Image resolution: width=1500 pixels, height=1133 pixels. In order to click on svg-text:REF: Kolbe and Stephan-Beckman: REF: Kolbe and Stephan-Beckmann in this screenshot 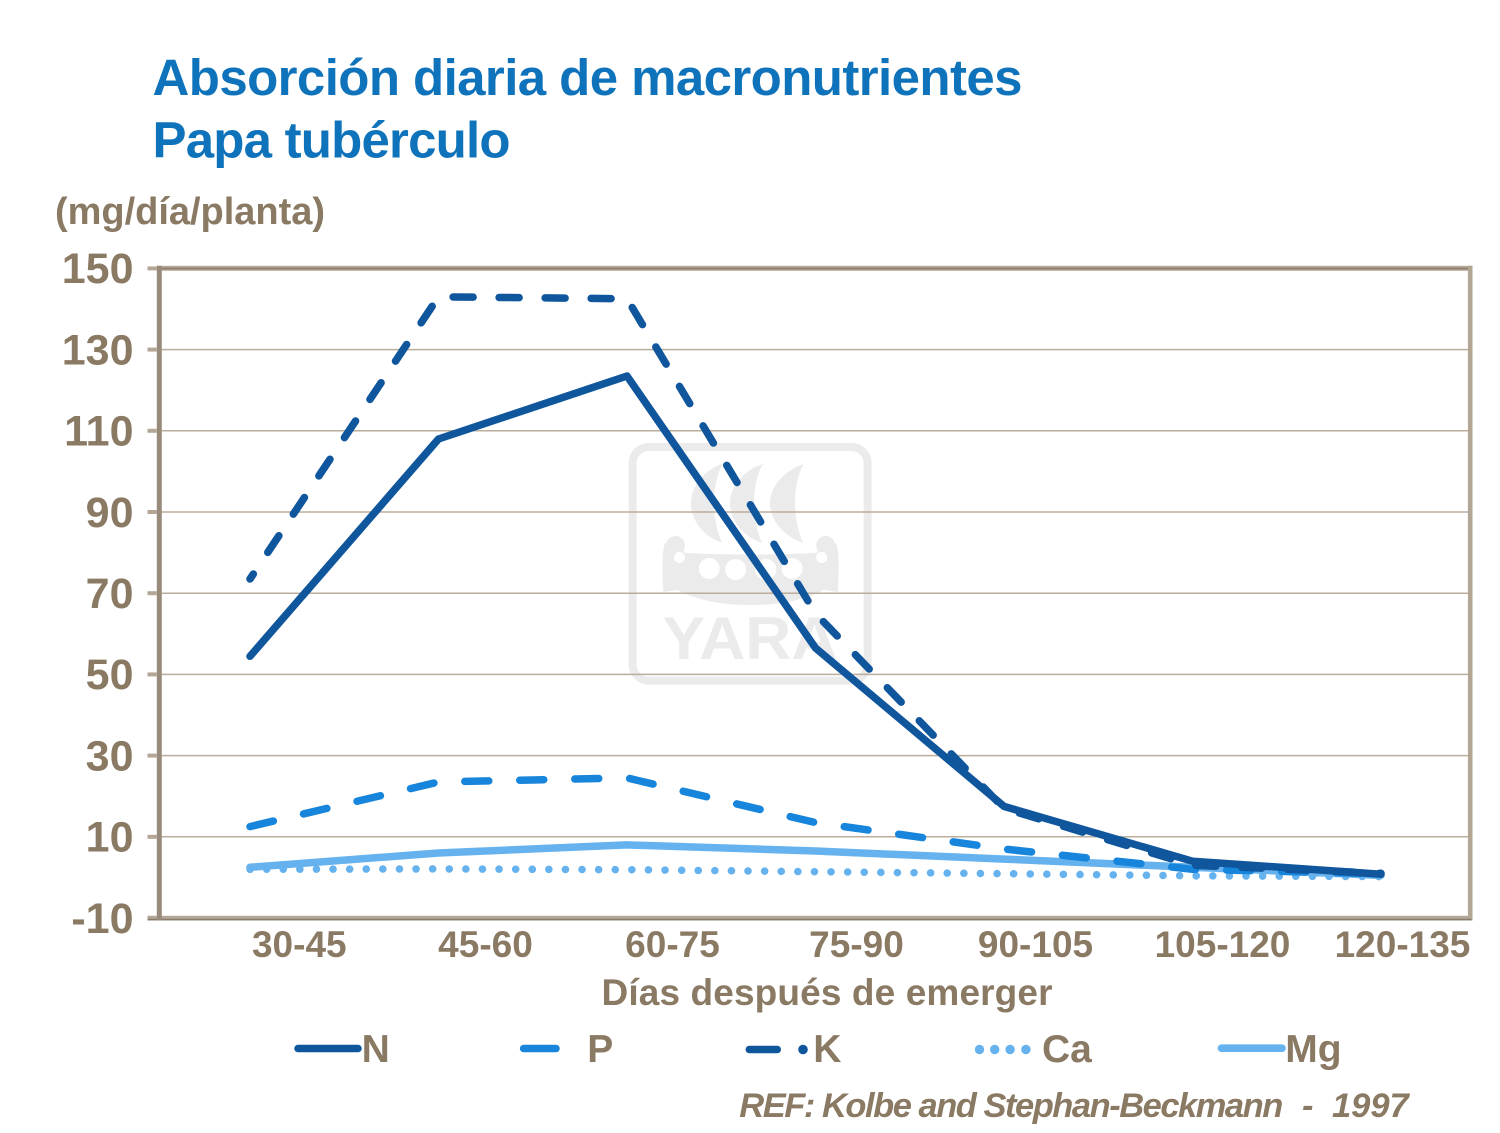, I will do `click(1011, 1106)`.